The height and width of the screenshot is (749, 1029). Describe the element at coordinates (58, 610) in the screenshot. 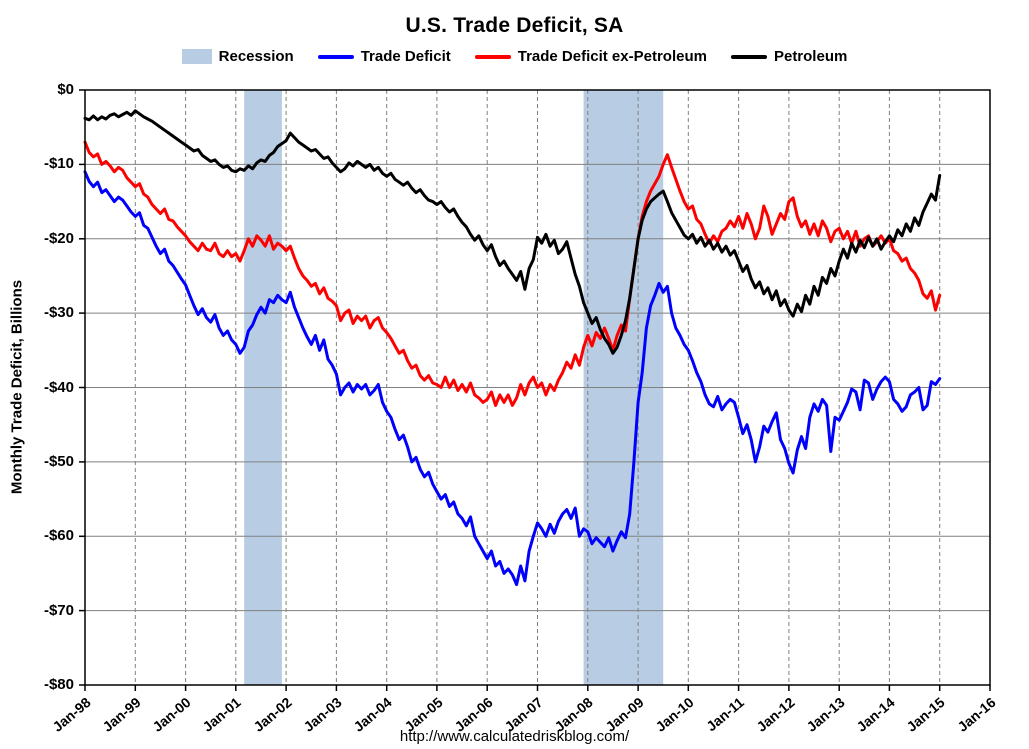

I see `y-tick-label: -$70` at that location.